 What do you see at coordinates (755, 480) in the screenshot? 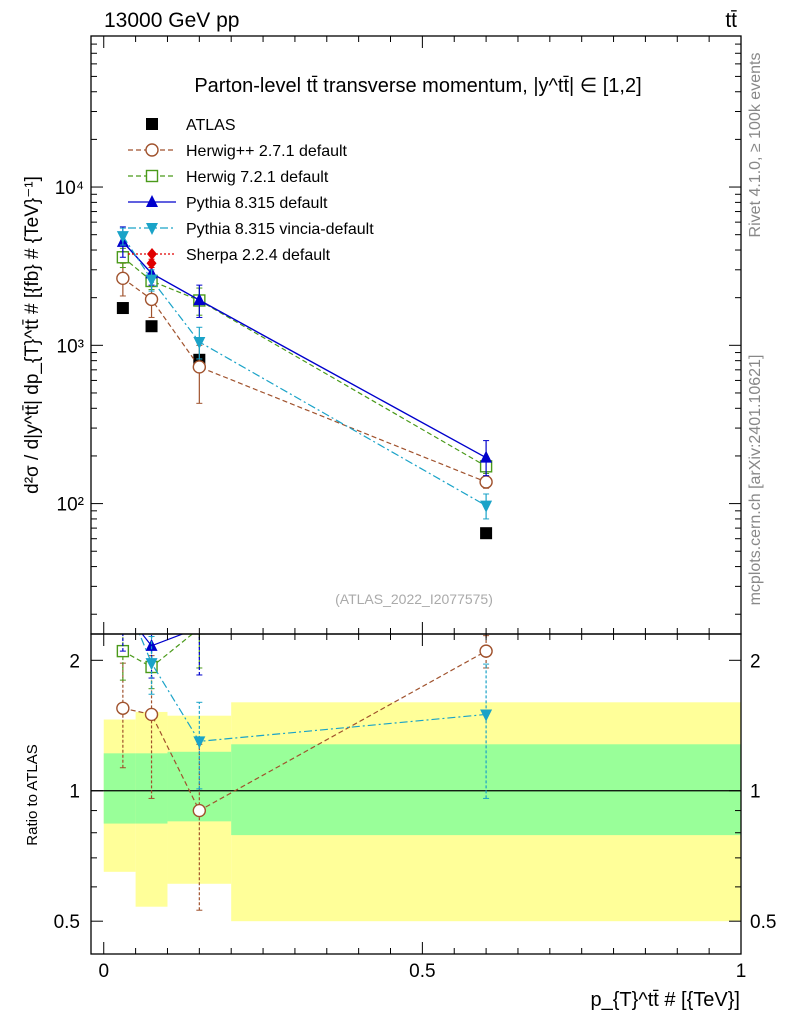
I see `source-label: mcplots.cern.ch [arXiv:2401.10621]` at bounding box center [755, 480].